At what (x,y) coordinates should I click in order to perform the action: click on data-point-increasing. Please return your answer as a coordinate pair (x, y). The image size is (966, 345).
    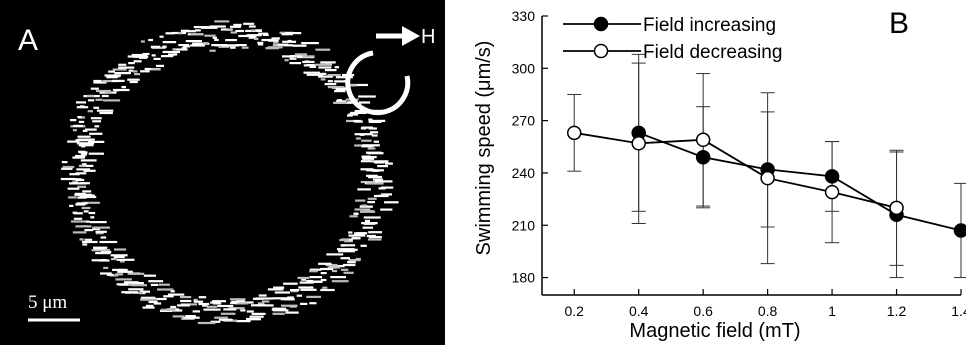
    Looking at the image, I should click on (832, 176).